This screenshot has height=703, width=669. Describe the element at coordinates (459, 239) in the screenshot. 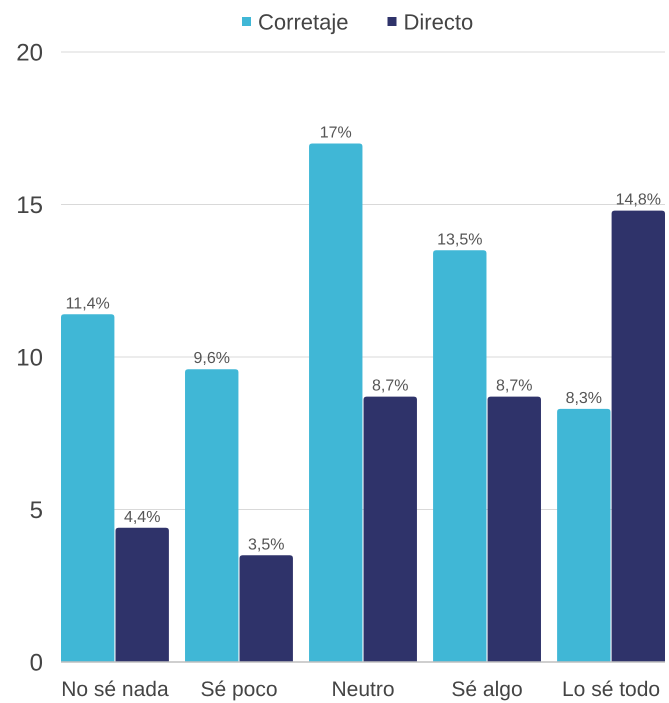

I see `data-label: 13,5%` at that location.